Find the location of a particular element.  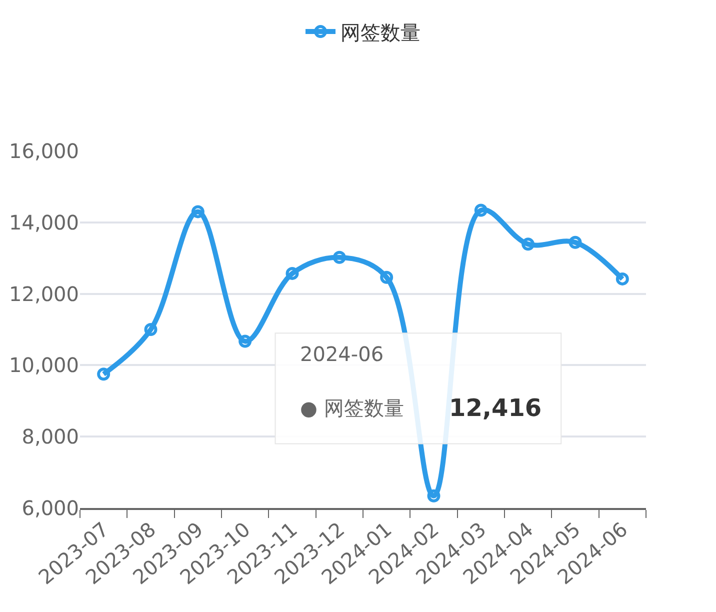

y-tick-label: 6,000 is located at coordinates (50, 508).